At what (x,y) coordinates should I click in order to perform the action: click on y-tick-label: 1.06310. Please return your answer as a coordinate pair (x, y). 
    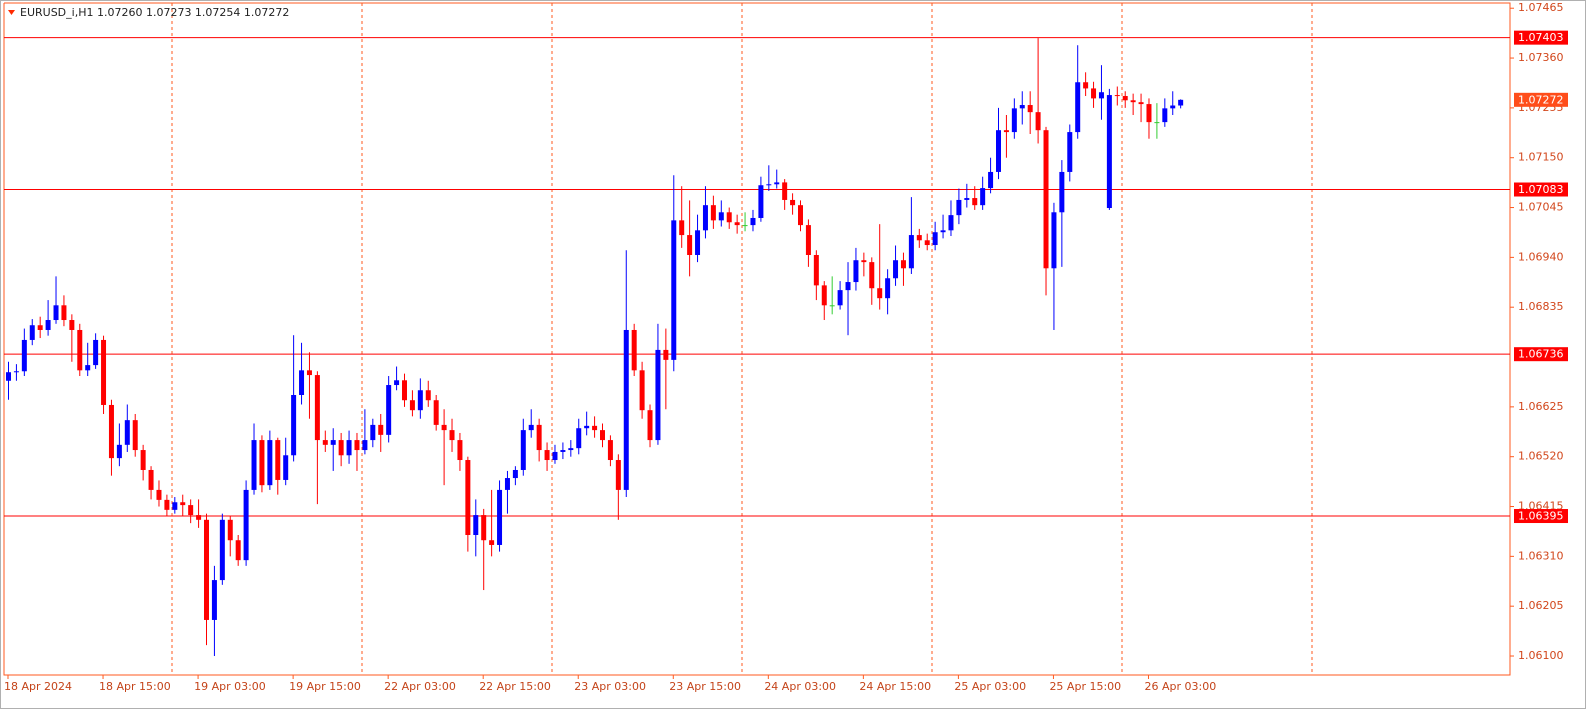
    Looking at the image, I should click on (1541, 555).